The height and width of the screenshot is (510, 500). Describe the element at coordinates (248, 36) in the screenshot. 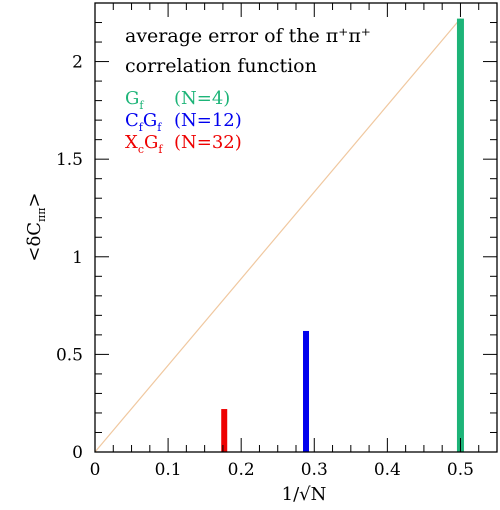

I see `chart-title-line1: average error of the π⁺π⁺` at that location.